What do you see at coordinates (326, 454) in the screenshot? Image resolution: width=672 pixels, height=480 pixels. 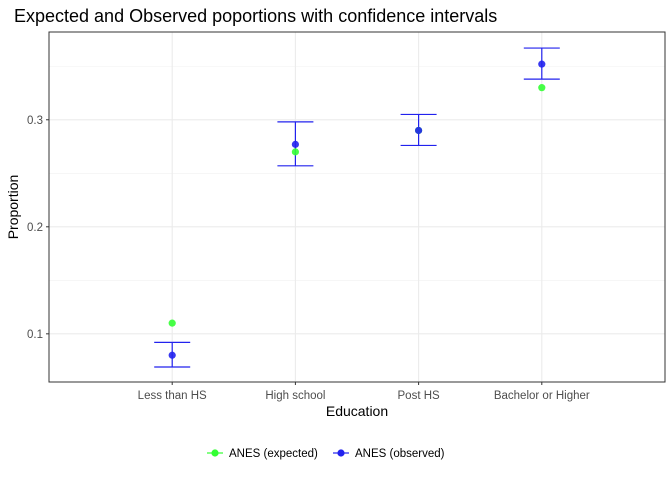 I see `legend: ANES (expected) ANES (observed)` at bounding box center [326, 454].